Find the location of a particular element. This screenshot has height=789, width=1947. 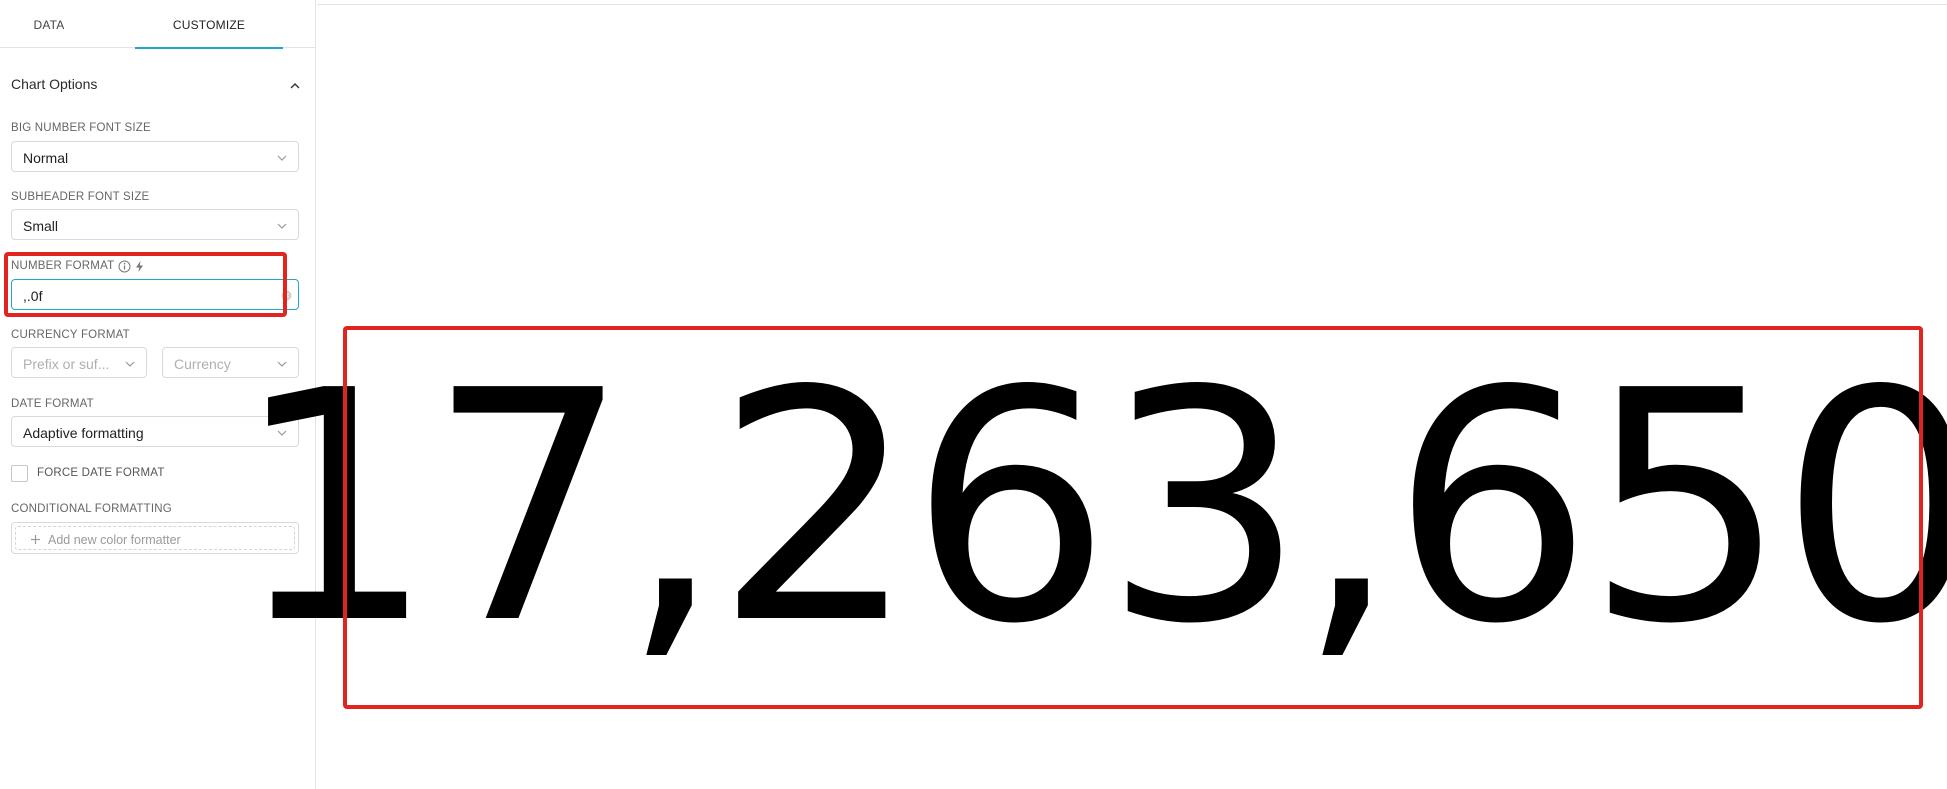

tab-data: DATA is located at coordinates (49, 25).